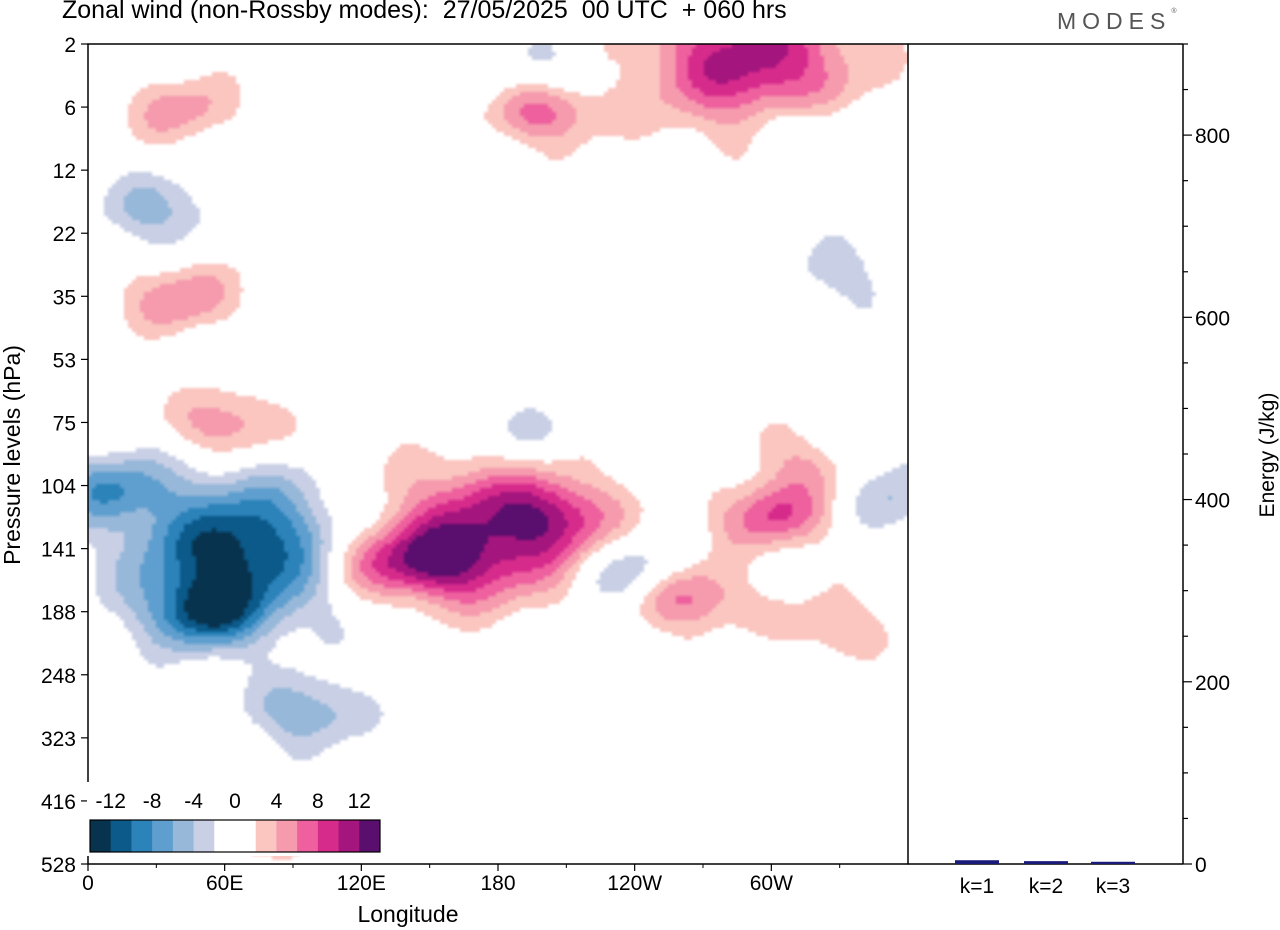  What do you see at coordinates (111, 801) in the screenshot?
I see `colorbar-label: -12` at bounding box center [111, 801].